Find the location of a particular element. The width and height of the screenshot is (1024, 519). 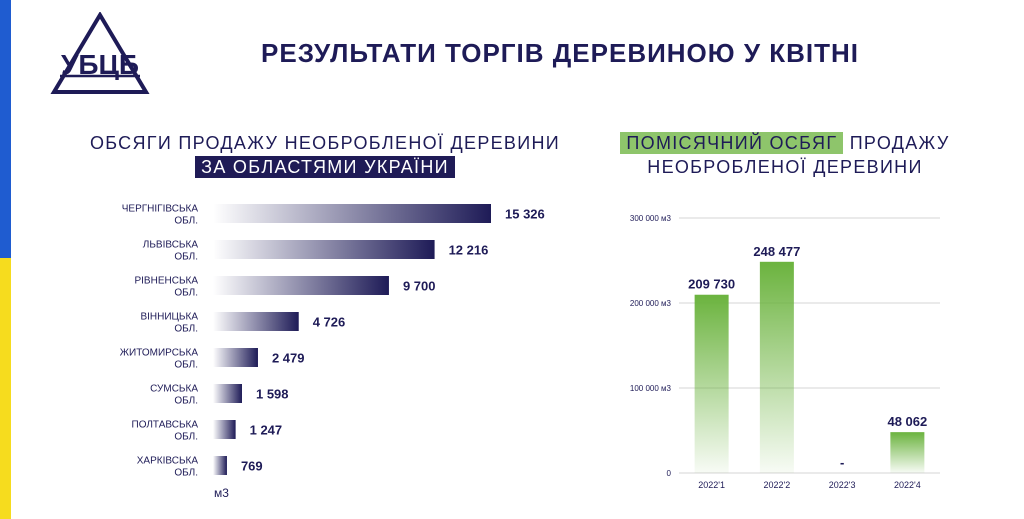

x-tick-label: 2022'4 is located at coordinates (907, 485).